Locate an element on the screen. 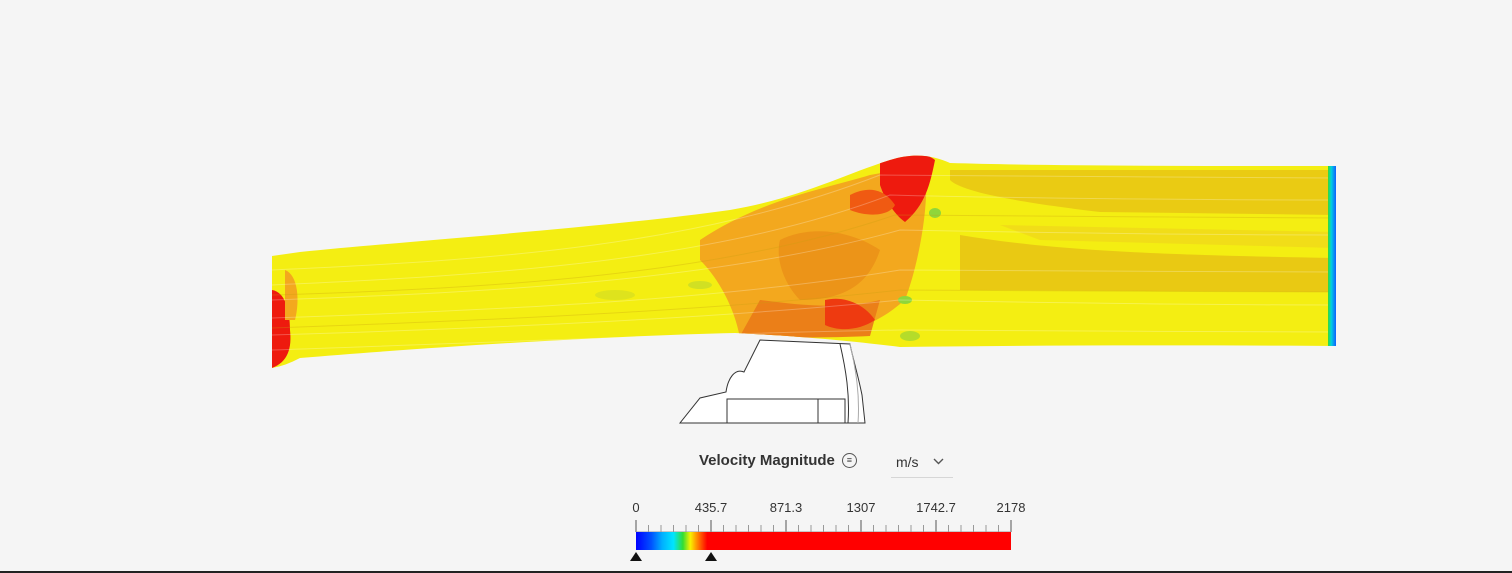 Image resolution: width=1512 pixels, height=573 pixels. legend-tick-marks is located at coordinates (823, 526).